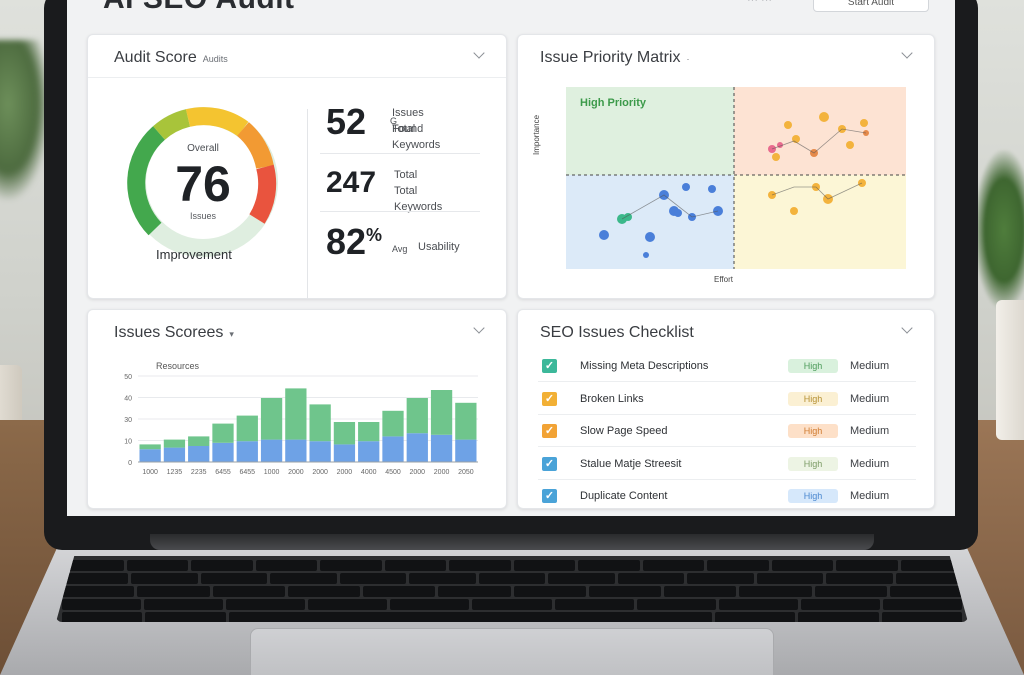 This screenshot has width=1024, height=675. What do you see at coordinates (624, 431) in the screenshot?
I see `checklist-item-label: Slow Page Speed` at bounding box center [624, 431].